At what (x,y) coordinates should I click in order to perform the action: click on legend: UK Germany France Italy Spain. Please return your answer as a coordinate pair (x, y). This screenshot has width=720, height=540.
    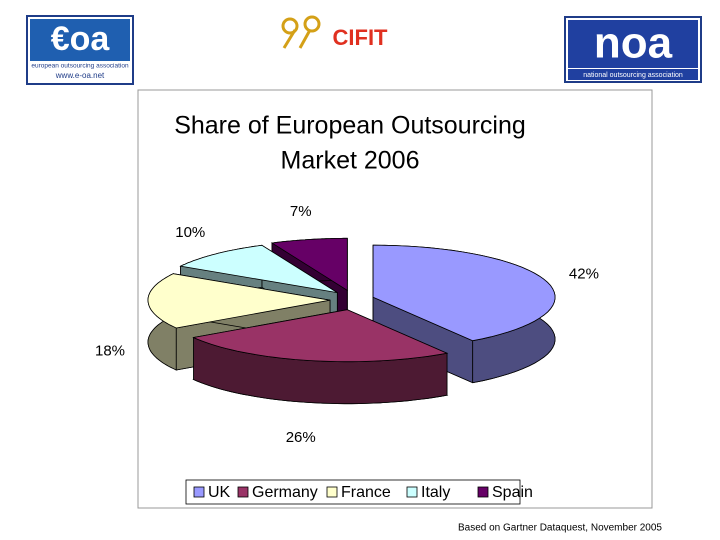
    Looking at the image, I should click on (359, 492).